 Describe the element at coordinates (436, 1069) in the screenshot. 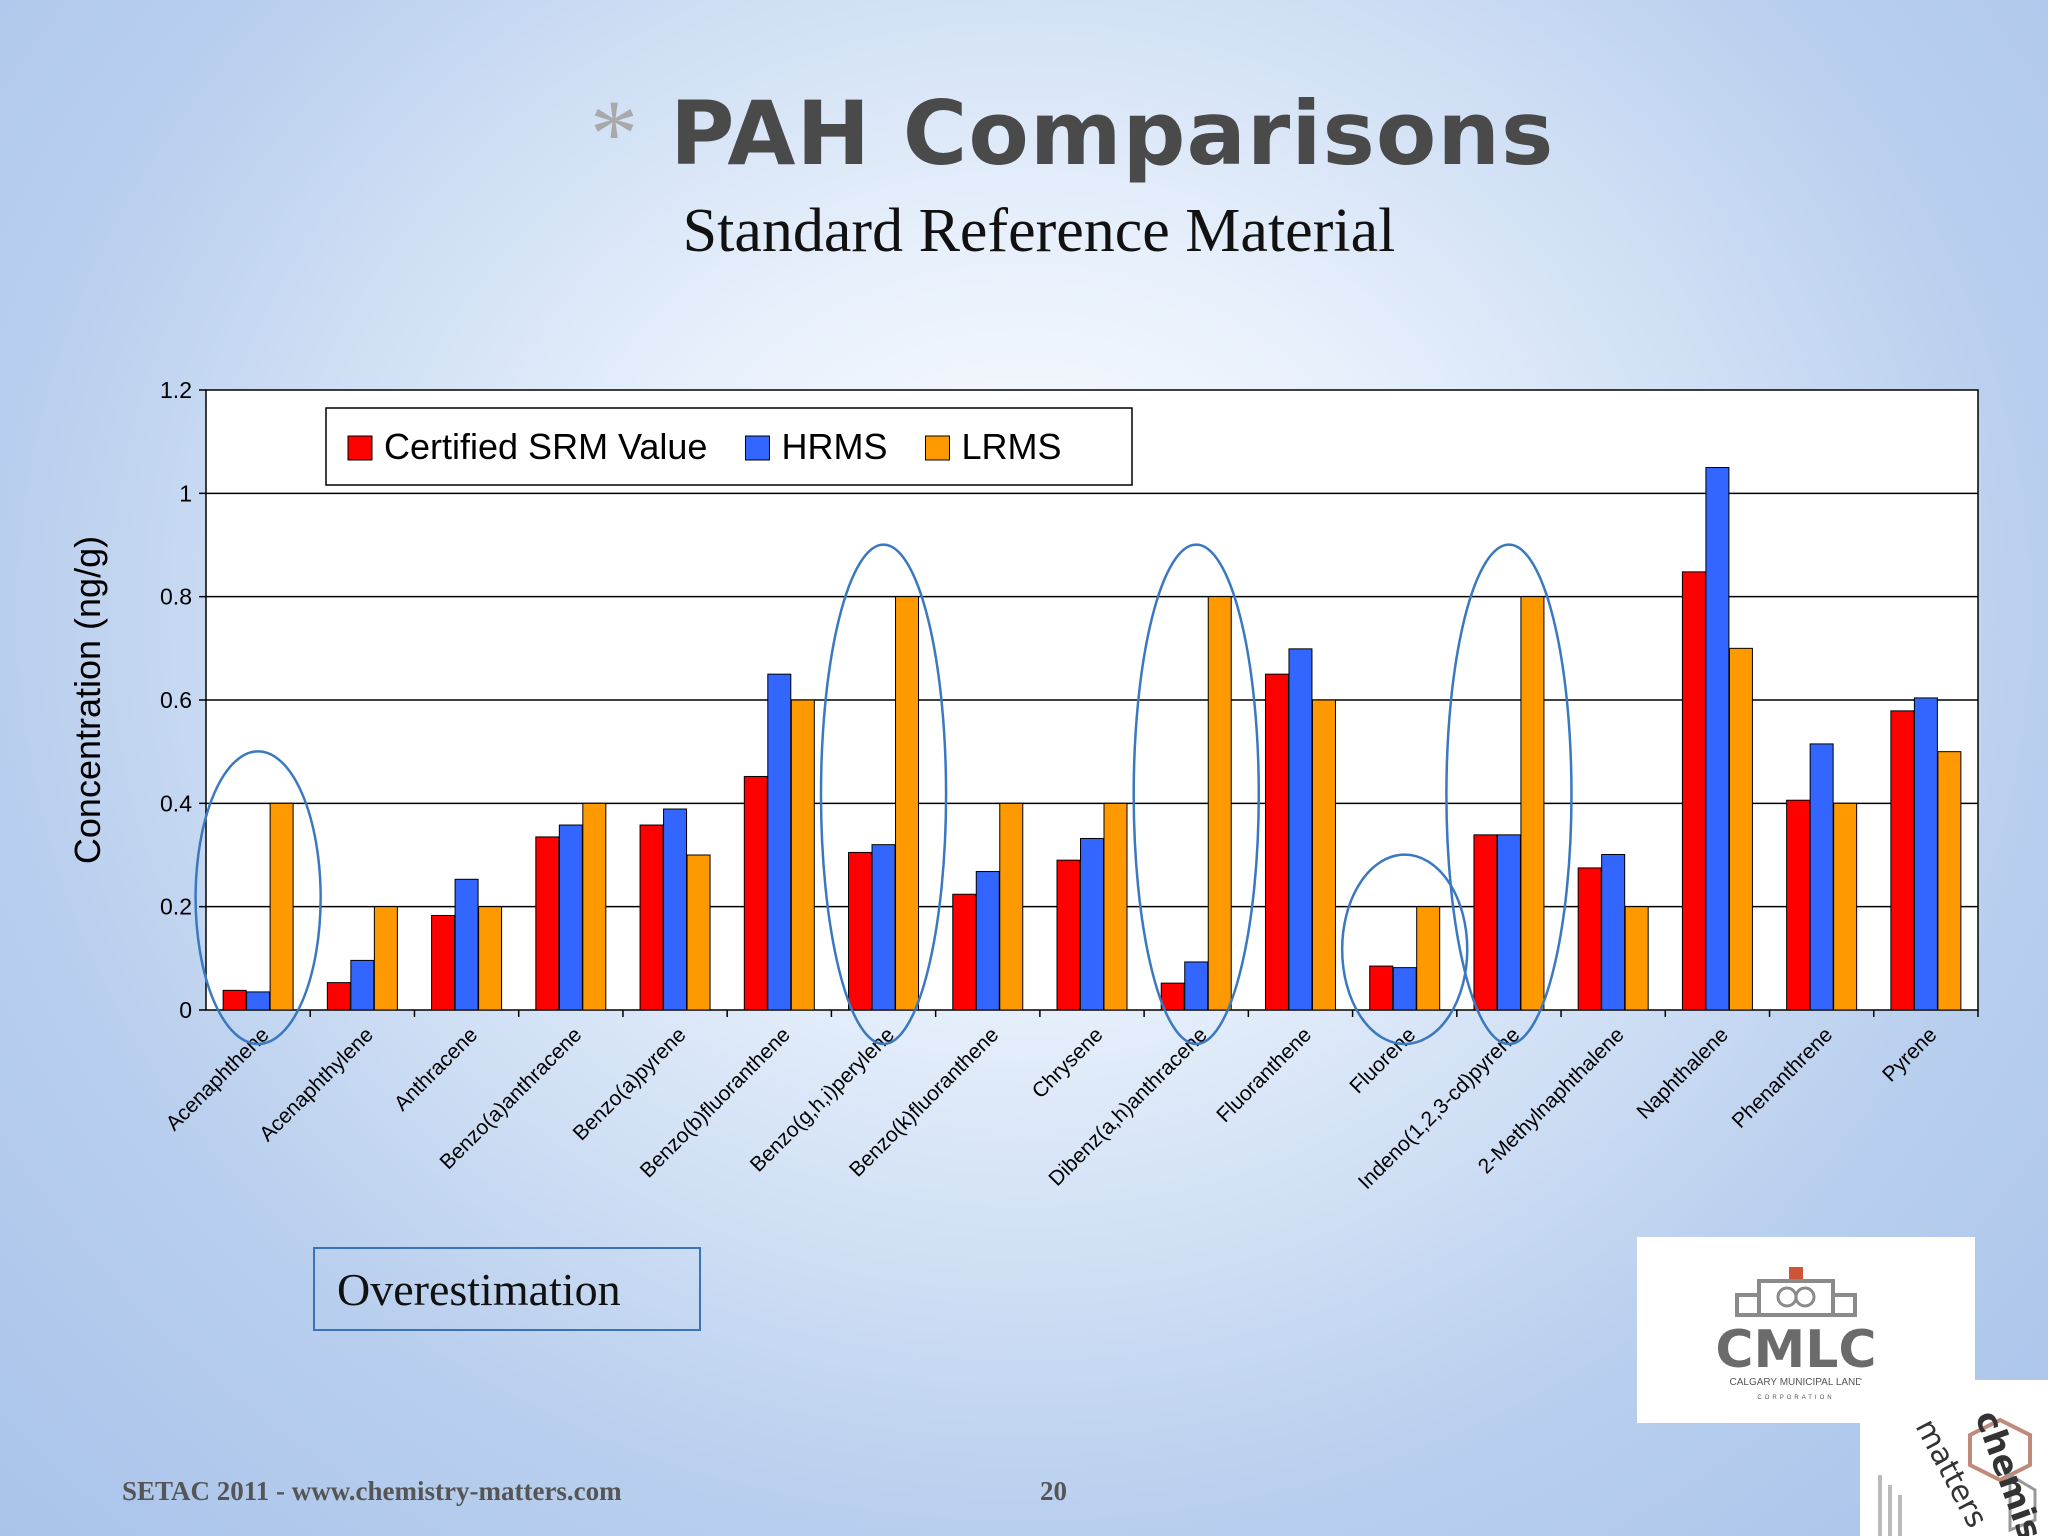

I see `x-tick-label: Anthracene` at that location.